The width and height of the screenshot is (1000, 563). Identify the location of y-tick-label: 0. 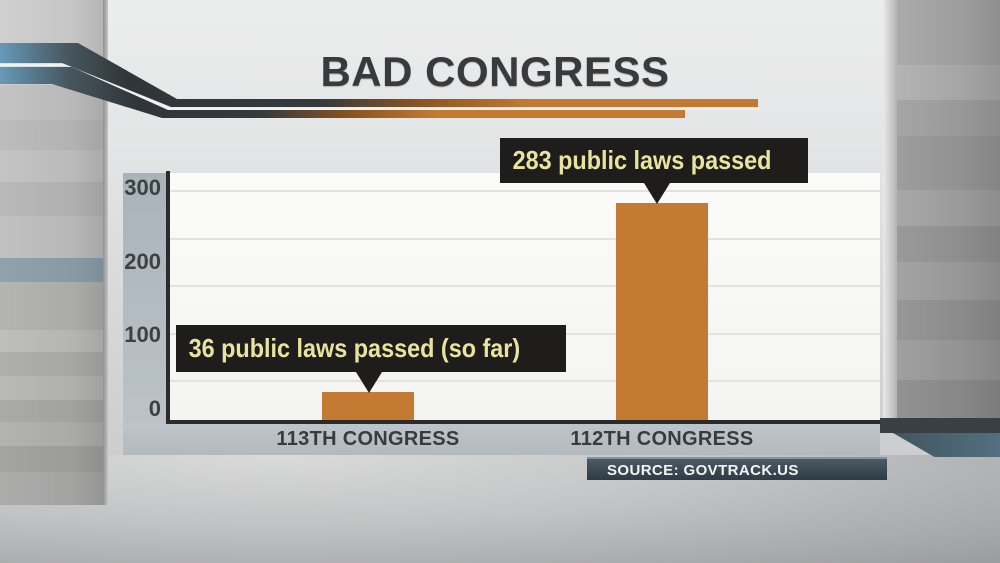
(154, 408).